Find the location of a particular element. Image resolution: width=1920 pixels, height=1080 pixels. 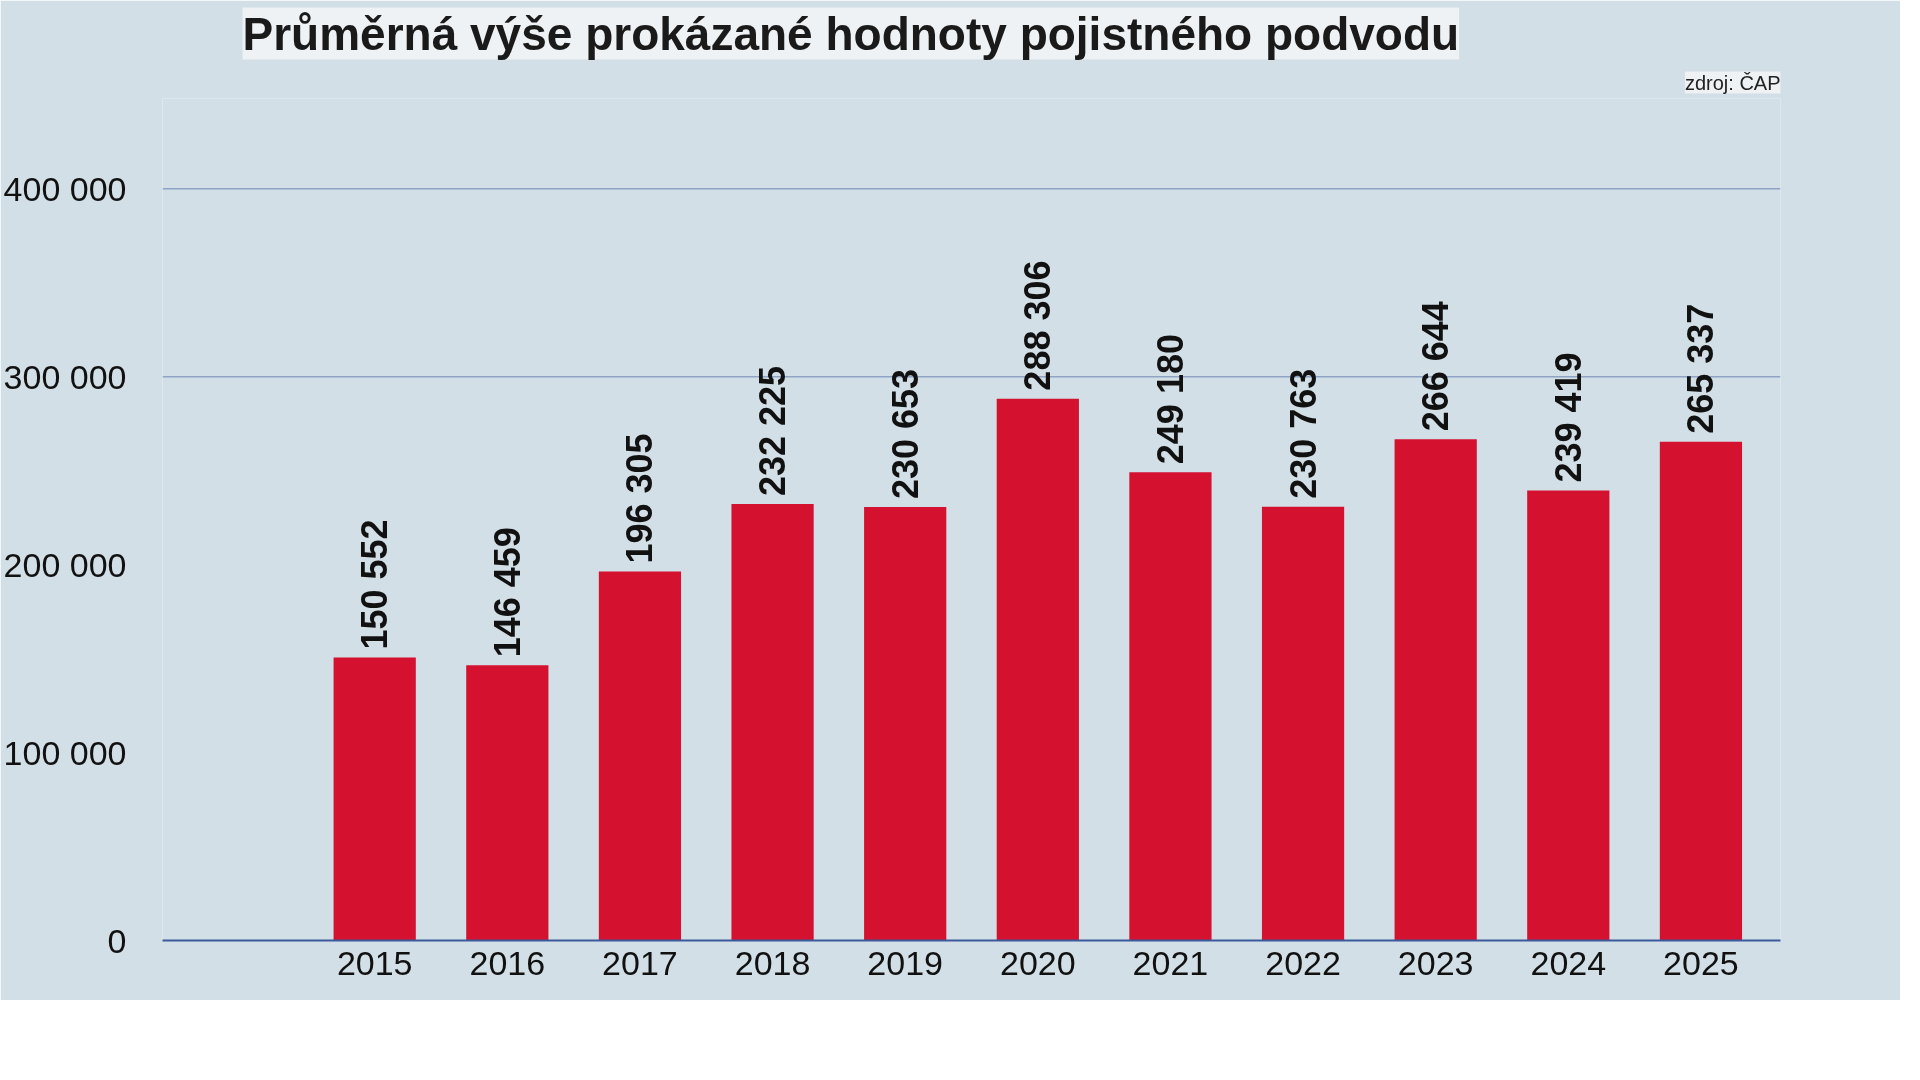

y-tick-label: 200 000 is located at coordinates (65, 564).